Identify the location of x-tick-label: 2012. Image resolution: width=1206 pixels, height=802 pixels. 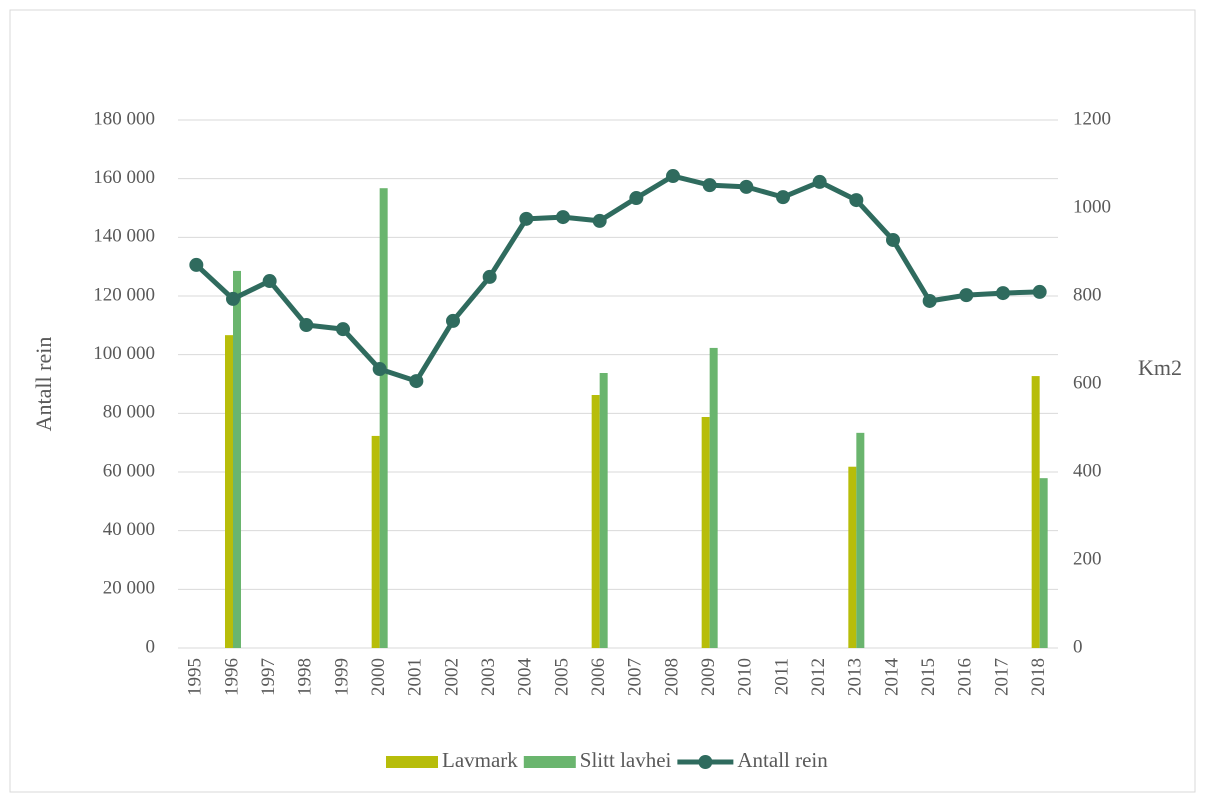
(818, 677).